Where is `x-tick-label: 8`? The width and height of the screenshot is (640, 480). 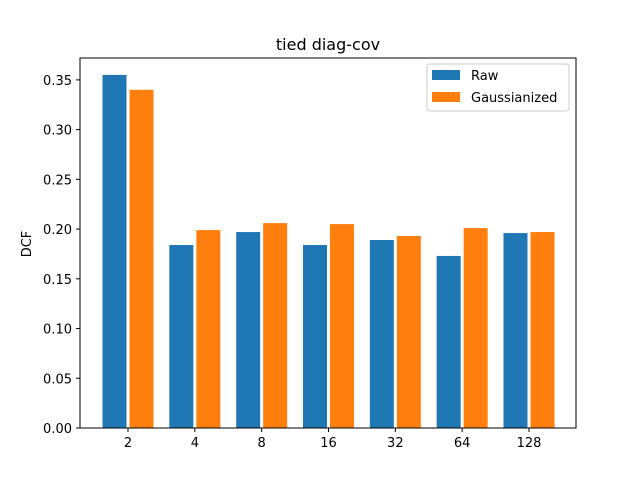 x-tick-label: 8 is located at coordinates (262, 443).